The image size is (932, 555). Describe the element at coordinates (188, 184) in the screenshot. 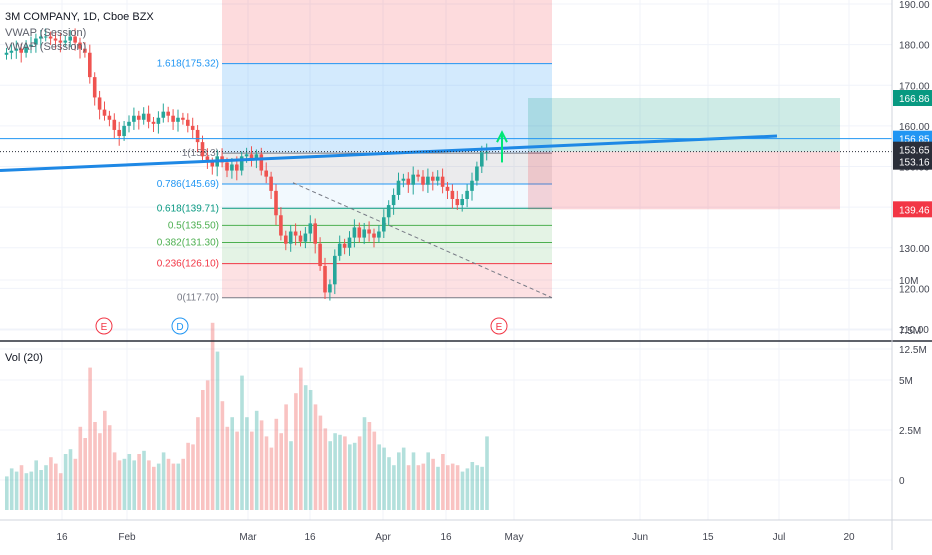

I see `fib-level-label: 0.786(145.69)` at that location.